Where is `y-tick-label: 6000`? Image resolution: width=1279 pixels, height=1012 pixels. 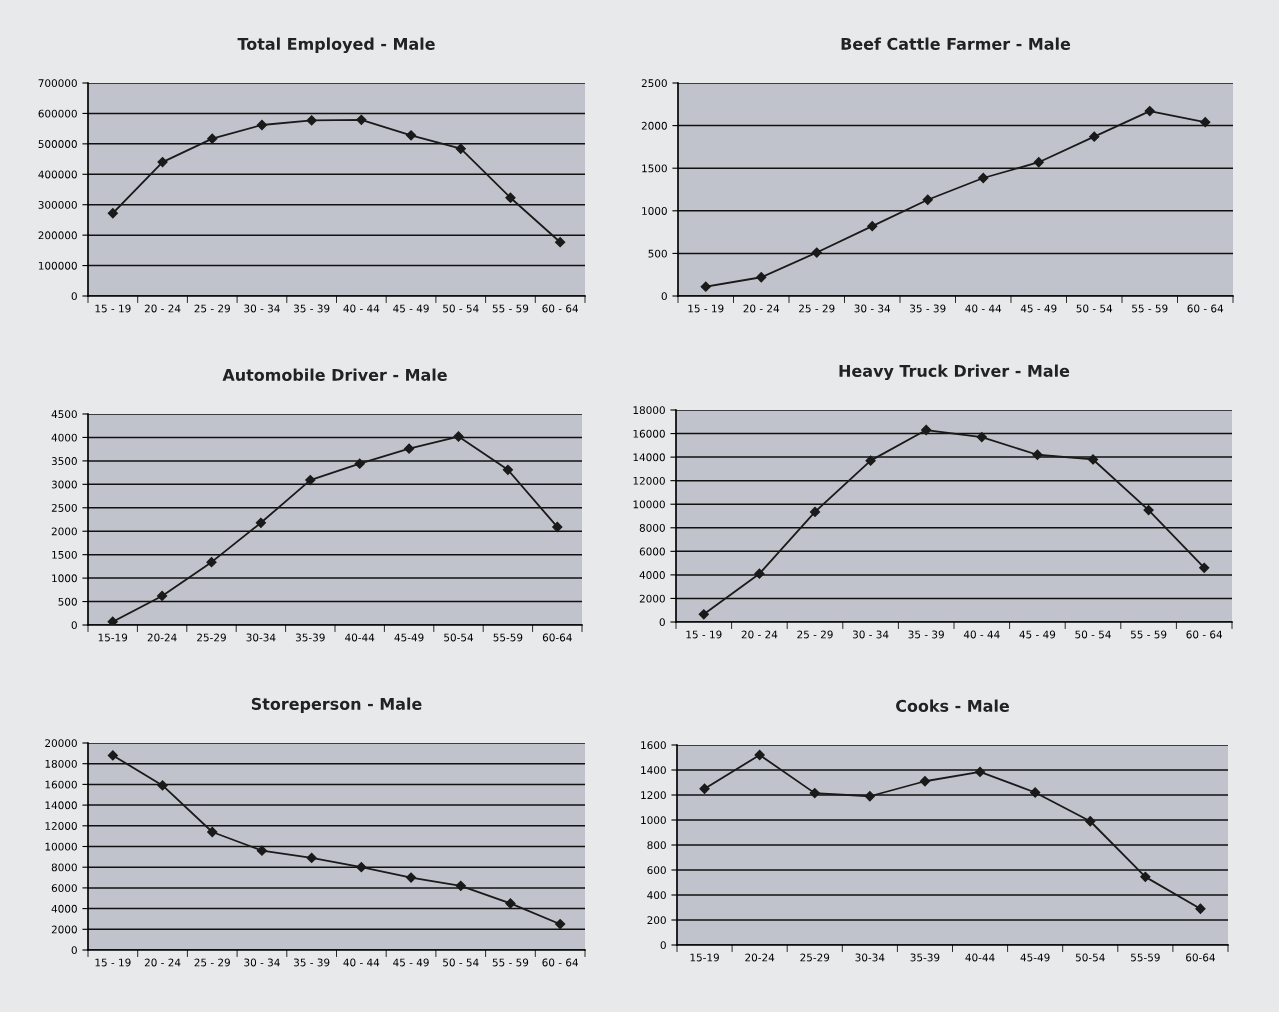 y-tick-label: 6000 is located at coordinates (652, 551).